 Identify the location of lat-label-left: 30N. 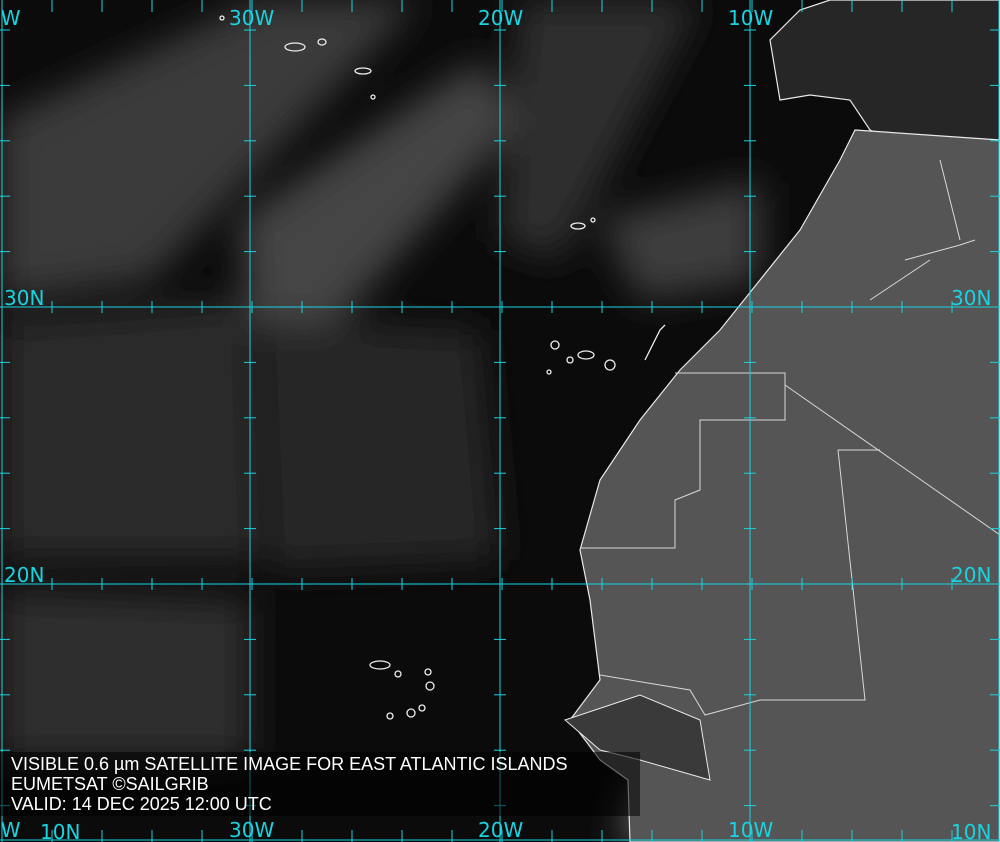
(24, 298).